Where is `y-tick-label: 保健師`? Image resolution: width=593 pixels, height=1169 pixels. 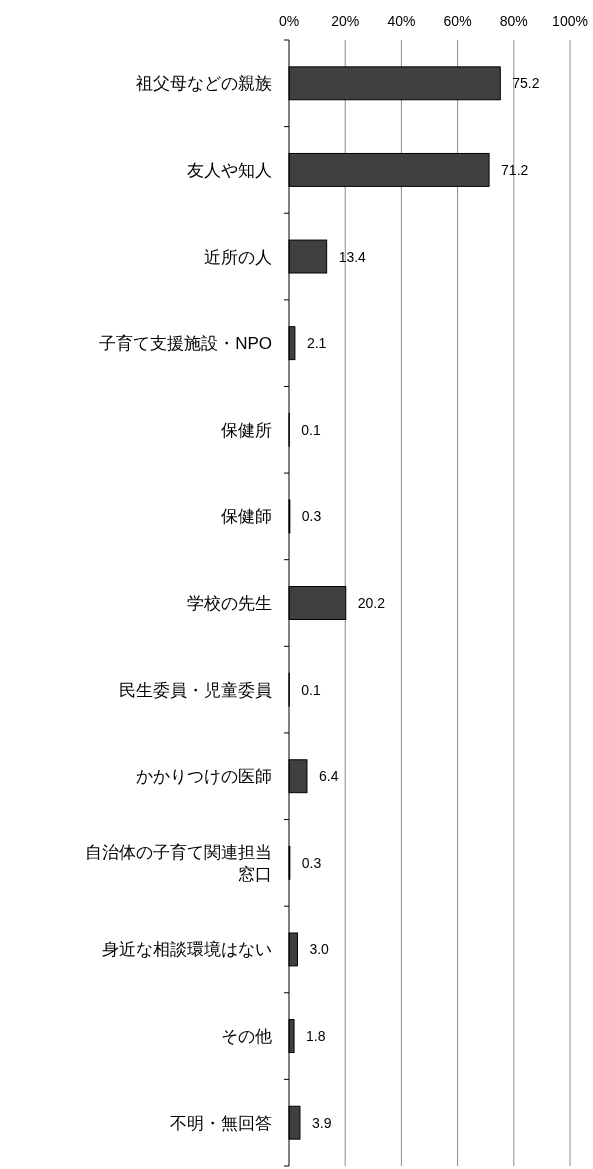 y-tick-label: 保健師 is located at coordinates (246, 517).